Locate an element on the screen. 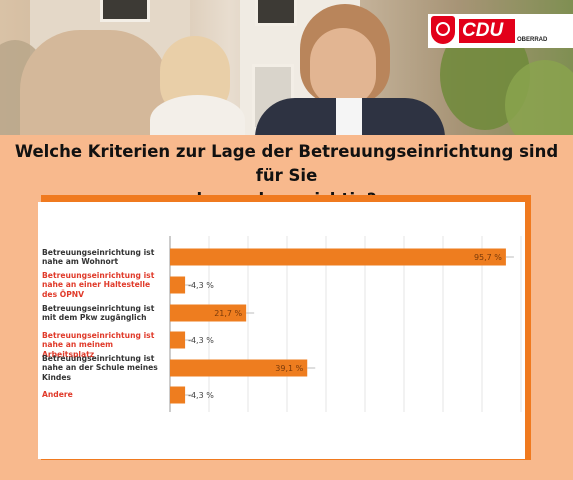 This screenshot has height=480, width=573. category-label: Betreuungseinrichtung ist nahe am Wohnort is located at coordinates (104, 257).